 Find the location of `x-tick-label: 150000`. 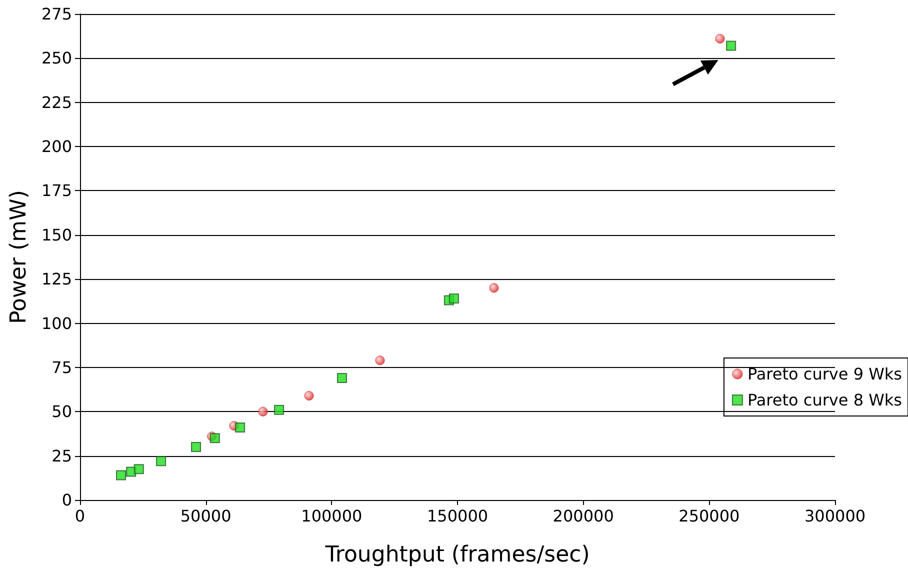

x-tick-label: 150000 is located at coordinates (457, 516).